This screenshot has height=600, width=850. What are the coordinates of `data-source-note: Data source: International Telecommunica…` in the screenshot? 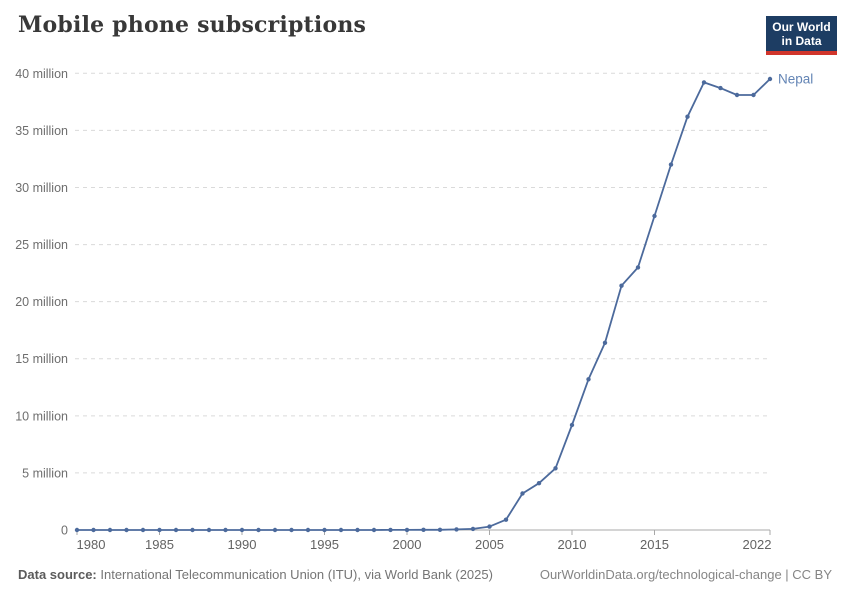 It's located at (255, 574).